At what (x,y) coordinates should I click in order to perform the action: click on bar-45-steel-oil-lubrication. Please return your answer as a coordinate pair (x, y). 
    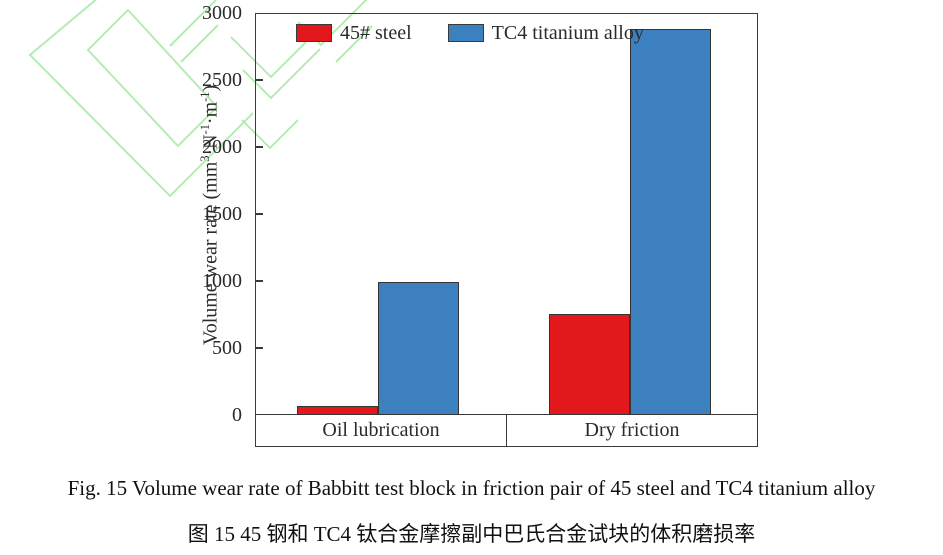
    Looking at the image, I should click on (337, 410).